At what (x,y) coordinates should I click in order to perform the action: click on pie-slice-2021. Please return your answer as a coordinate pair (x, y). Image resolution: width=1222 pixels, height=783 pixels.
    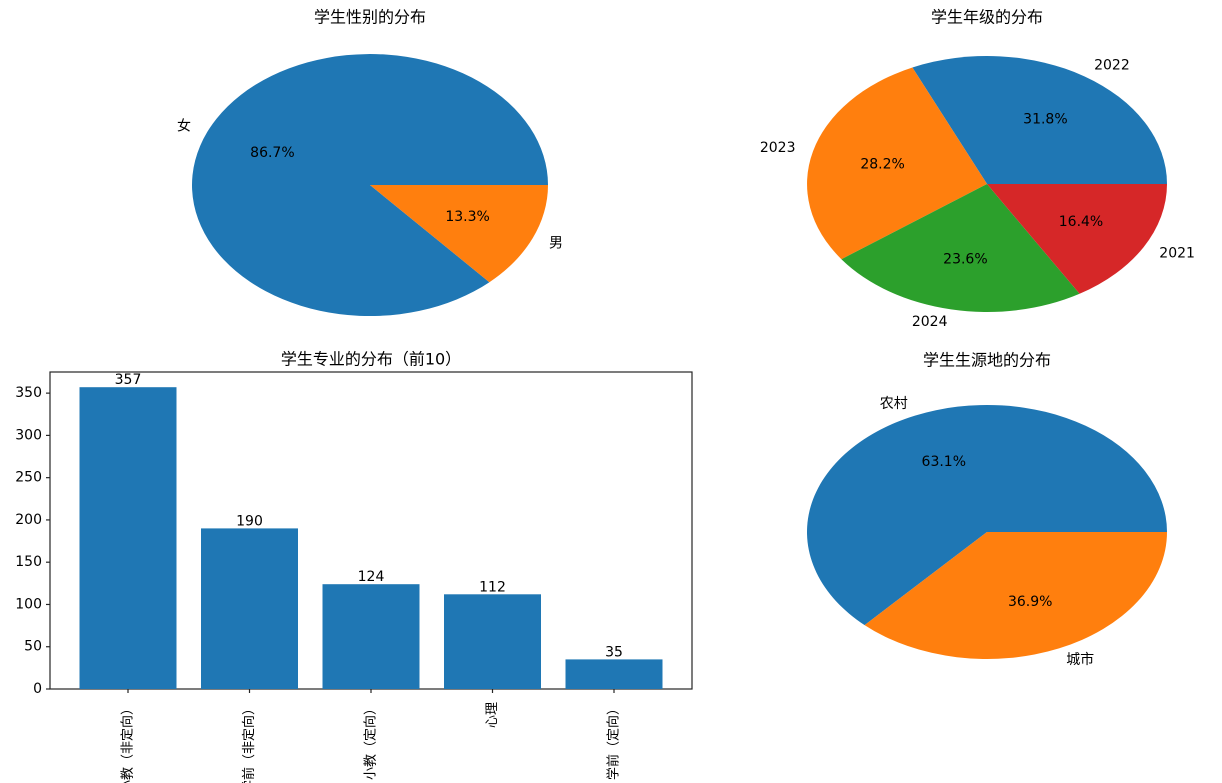
    Looking at the image, I should click on (1077, 239).